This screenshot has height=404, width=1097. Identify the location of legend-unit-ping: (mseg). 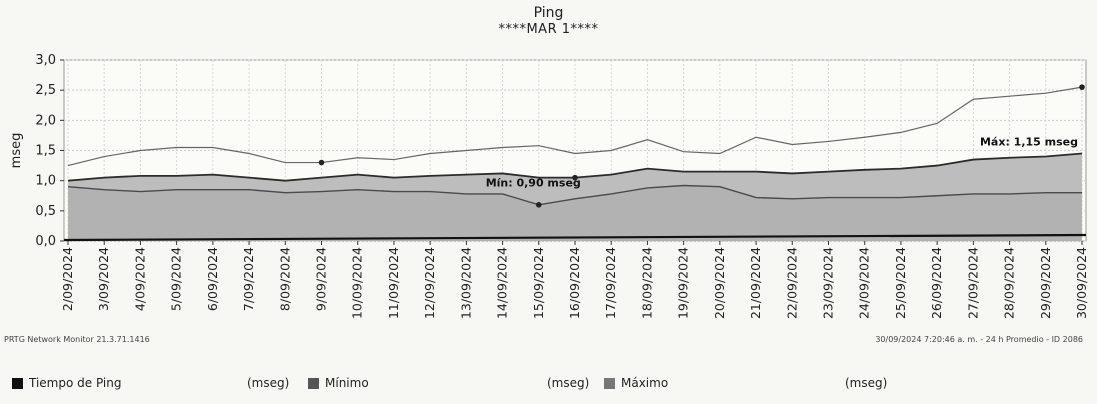
(268, 383).